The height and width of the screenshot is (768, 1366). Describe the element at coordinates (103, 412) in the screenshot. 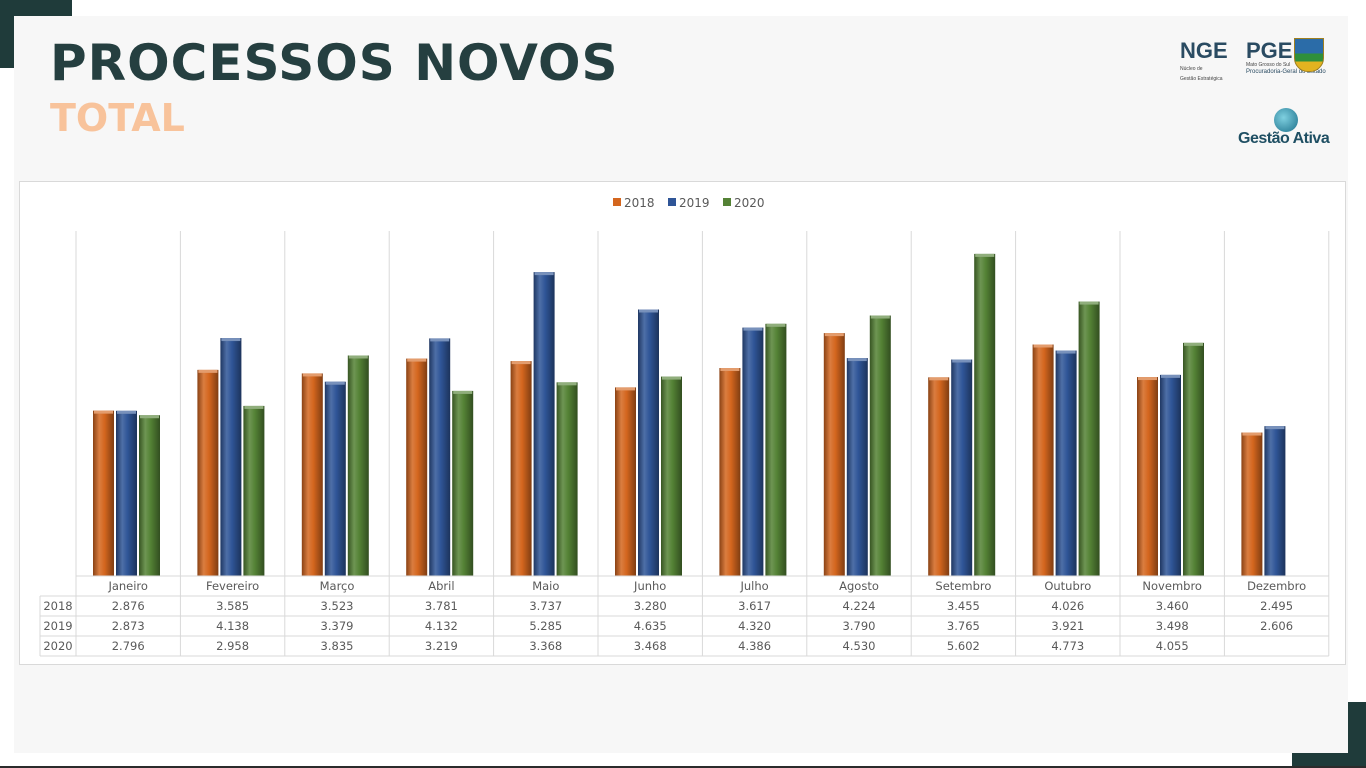

I see `bar-top-2018-Janeiro` at that location.